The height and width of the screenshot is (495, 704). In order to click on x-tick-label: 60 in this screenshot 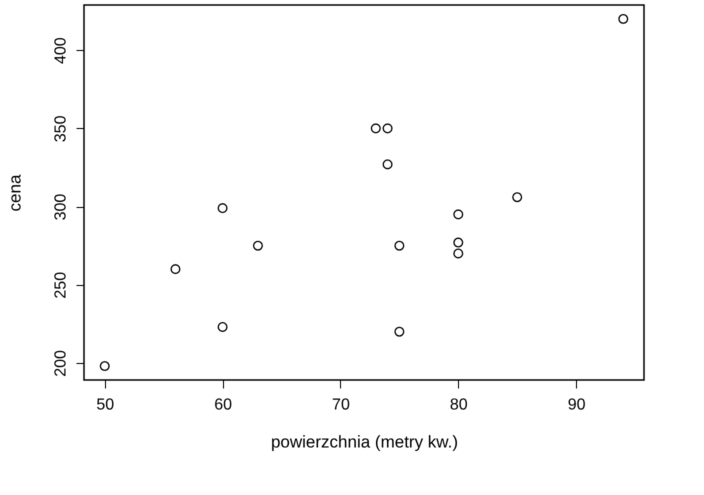, I will do `click(223, 405)`.